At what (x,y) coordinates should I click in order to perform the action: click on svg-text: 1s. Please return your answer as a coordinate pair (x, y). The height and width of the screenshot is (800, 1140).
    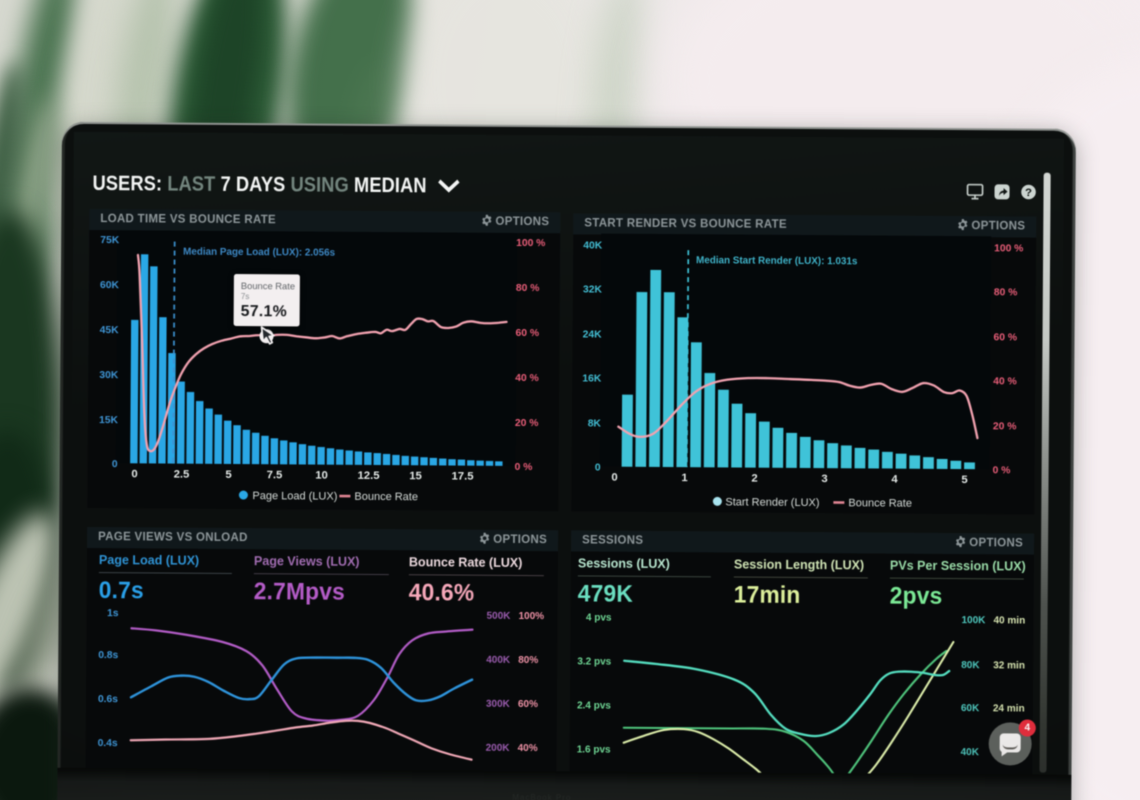
    Looking at the image, I should click on (113, 613).